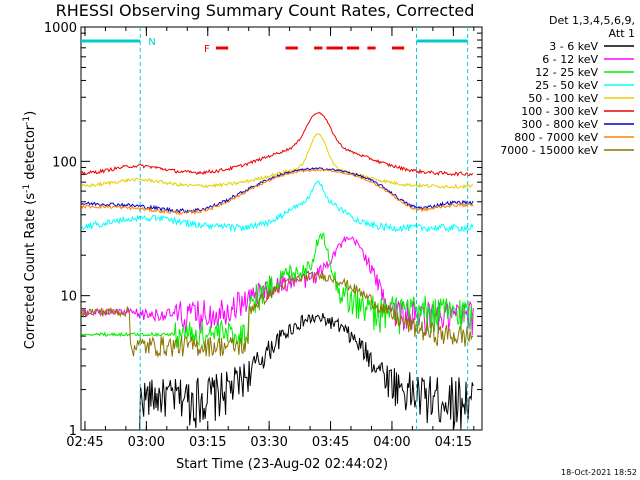  I want to click on legend-label-300-800-kev: 300 - 800 keV, so click(559, 124).